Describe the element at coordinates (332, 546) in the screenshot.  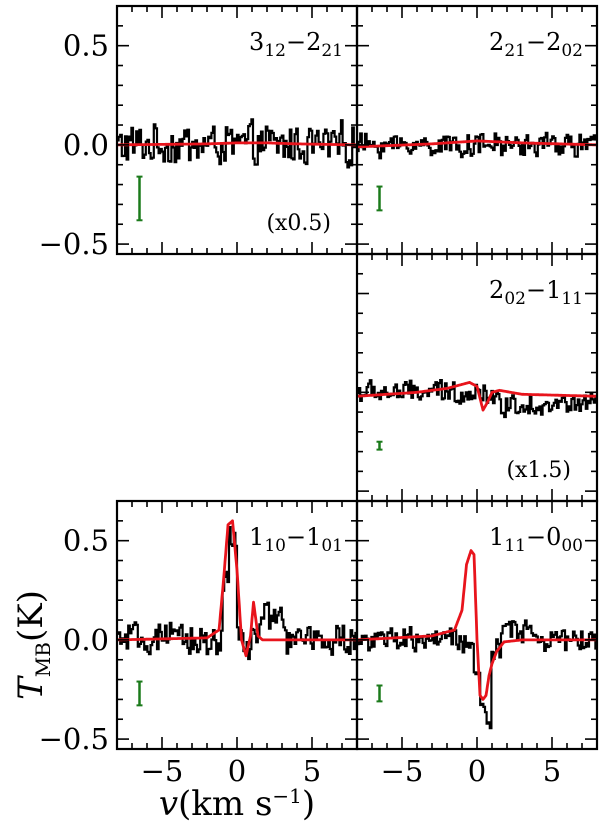
I see `transition-label-subscript: 01` at that location.